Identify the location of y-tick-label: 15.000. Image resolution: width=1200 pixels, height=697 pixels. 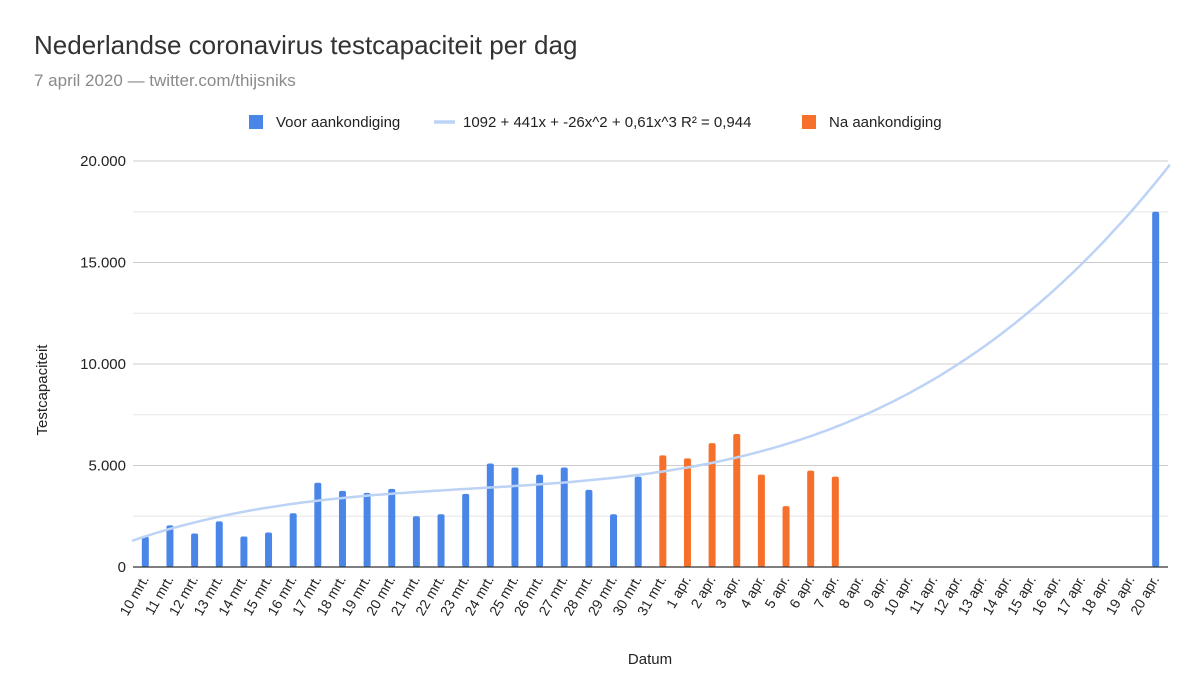
(103, 263).